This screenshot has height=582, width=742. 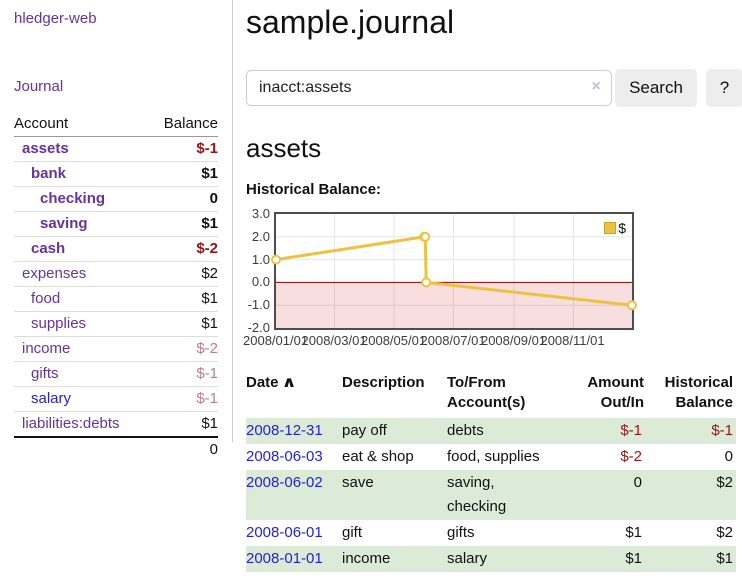 I want to click on account-link-income: income, so click(x=46, y=348).